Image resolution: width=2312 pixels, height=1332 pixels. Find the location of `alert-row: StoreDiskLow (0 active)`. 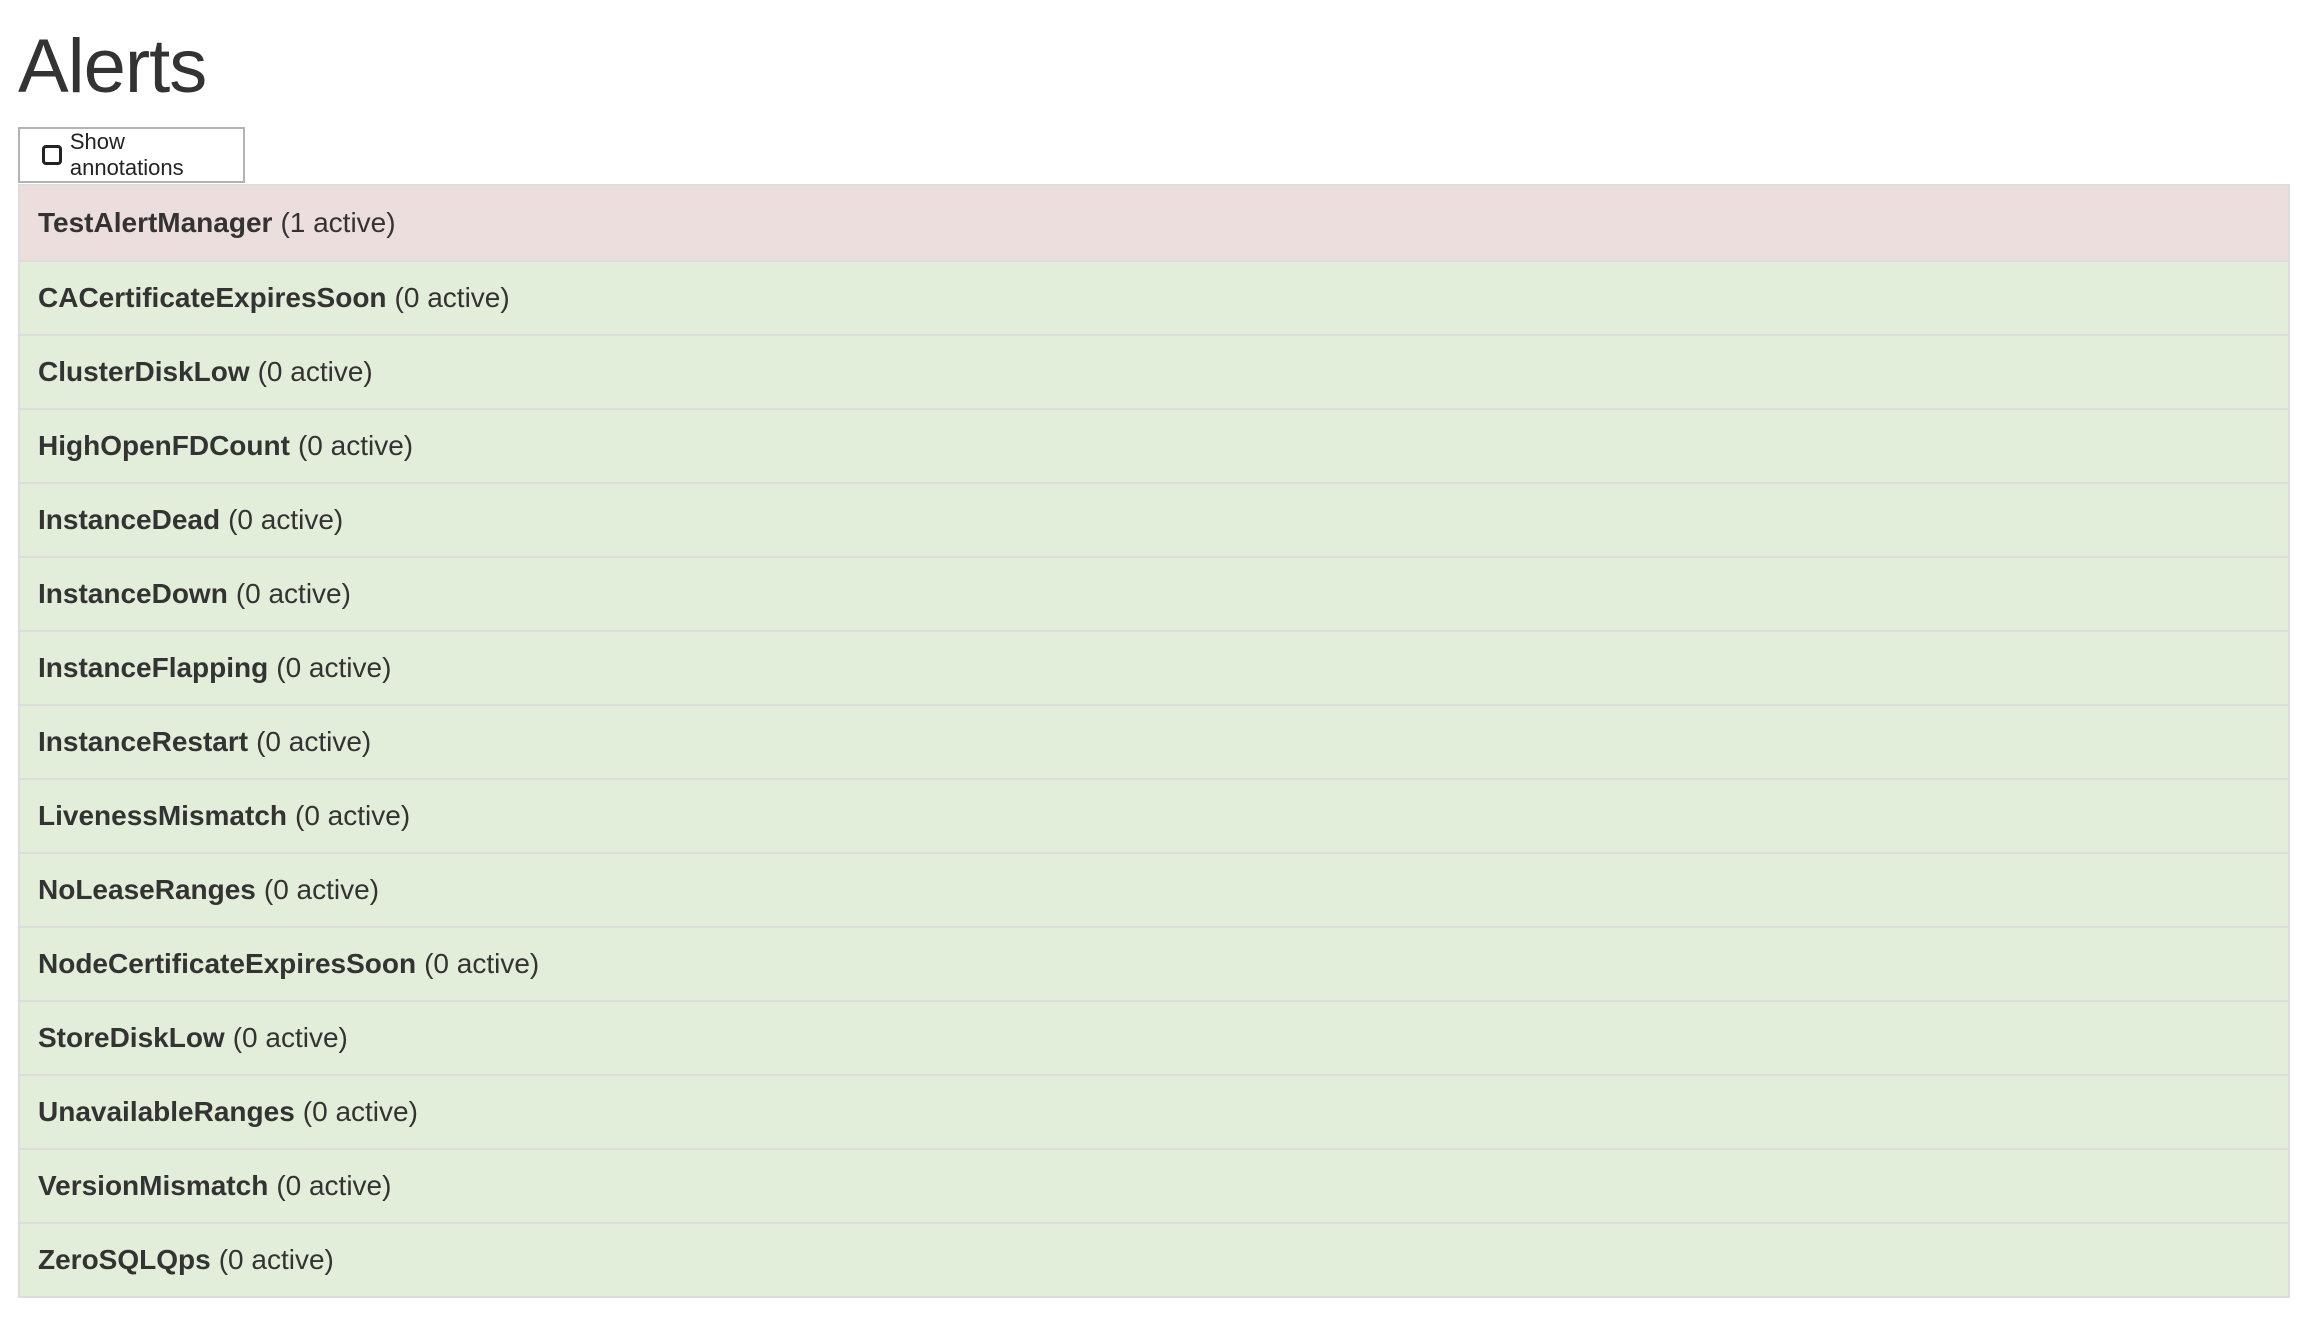

alert-row: StoreDiskLow (0 active) is located at coordinates (1154, 1037).